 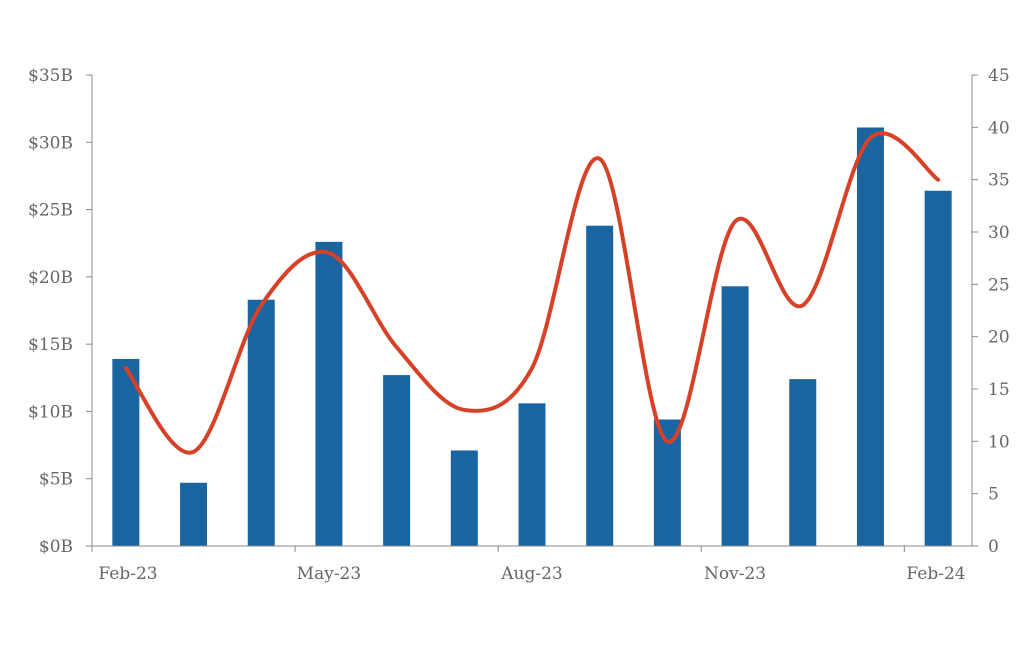 What do you see at coordinates (991, 311) in the screenshot?
I see `right-y-axis: 0 5 10 15 20 25 30 35 40 45` at bounding box center [991, 311].